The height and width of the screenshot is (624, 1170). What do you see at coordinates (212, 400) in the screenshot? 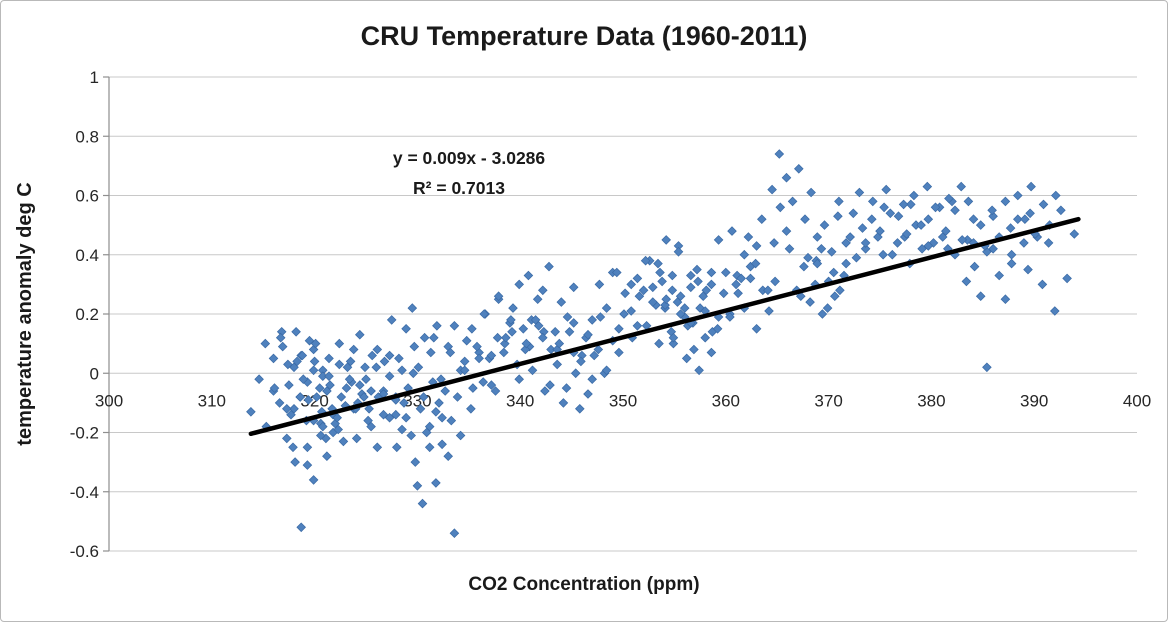
I see `x-tick-label: 310` at bounding box center [212, 400].